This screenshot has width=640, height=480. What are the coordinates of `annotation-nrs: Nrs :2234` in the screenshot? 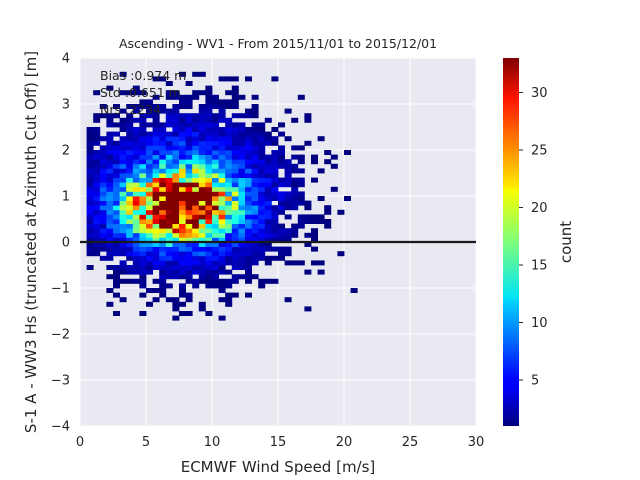 It's located at (130, 109).